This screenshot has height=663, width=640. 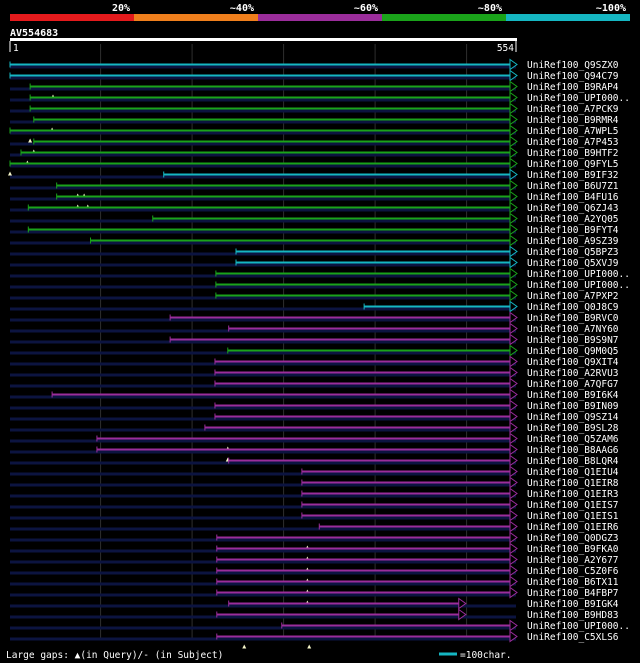 What do you see at coordinates (573, 120) in the screenshot?
I see `hit-label: UniRef100_B9RMR4` at bounding box center [573, 120].